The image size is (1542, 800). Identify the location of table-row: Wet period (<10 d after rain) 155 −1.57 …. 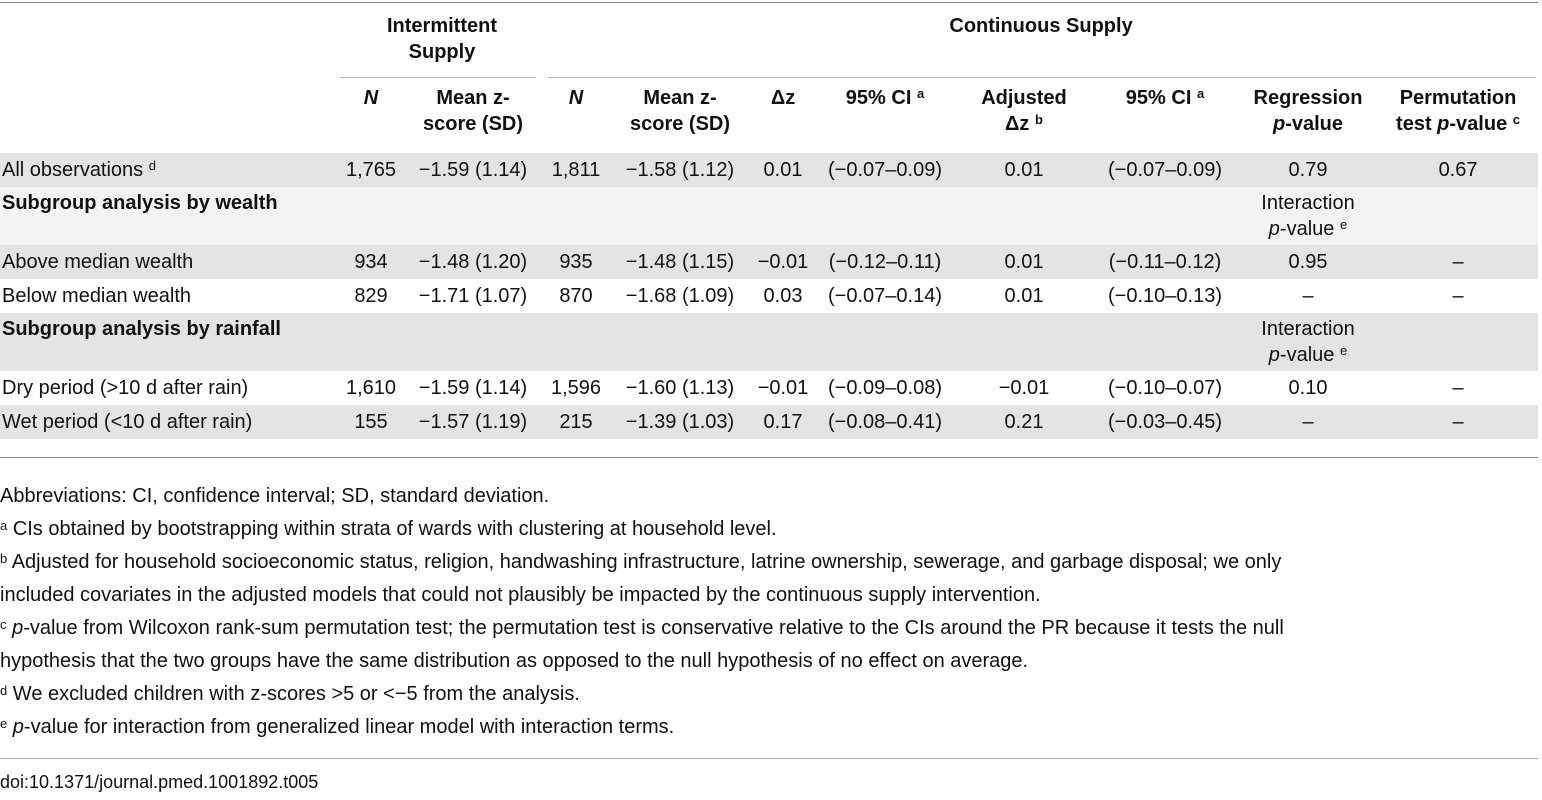
(769, 422).